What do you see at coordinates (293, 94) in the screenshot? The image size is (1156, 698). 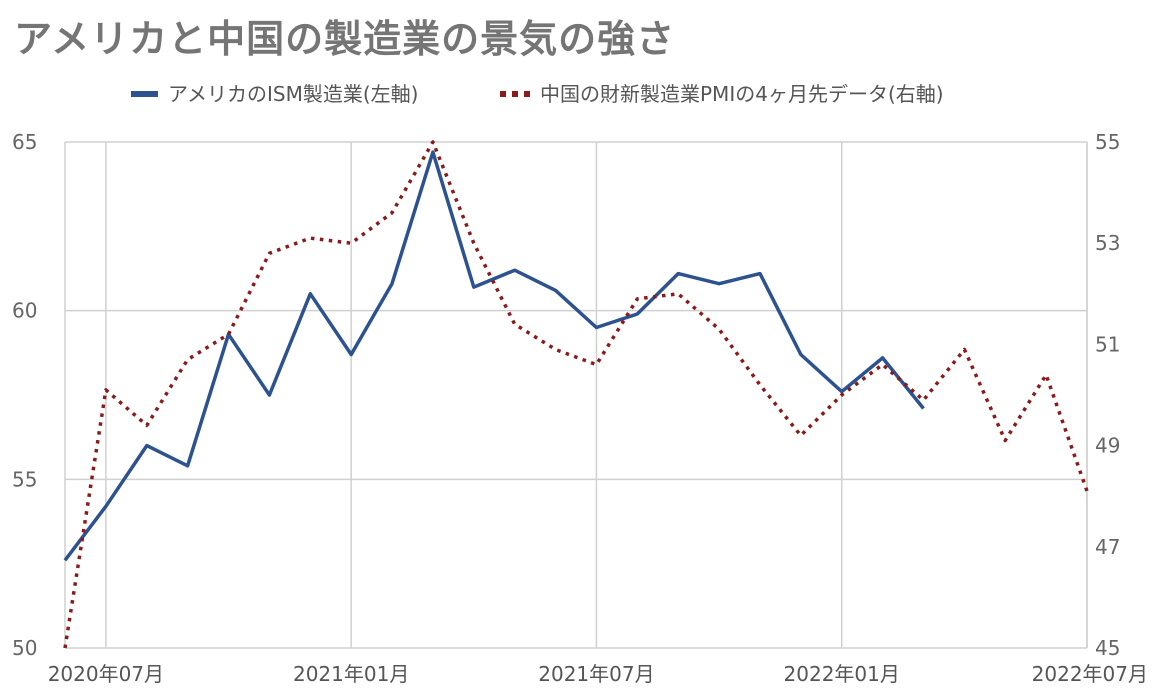 I see `legend-label-us-ism: アメリカのISM製造業(左軸)` at bounding box center [293, 94].